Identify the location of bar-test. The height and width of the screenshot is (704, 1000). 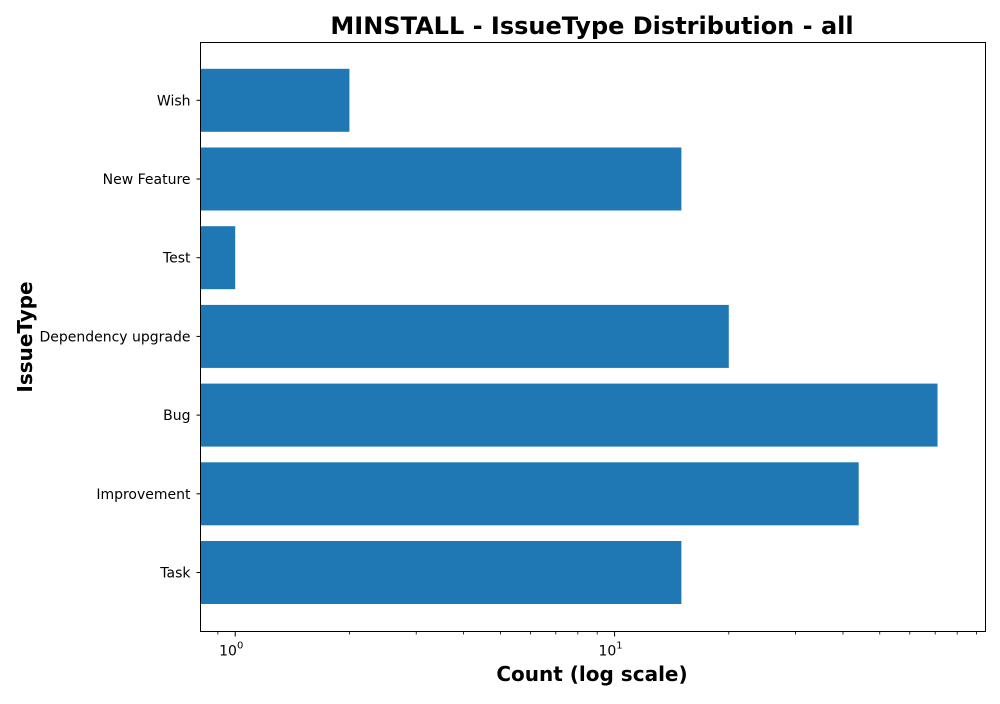
(218, 258).